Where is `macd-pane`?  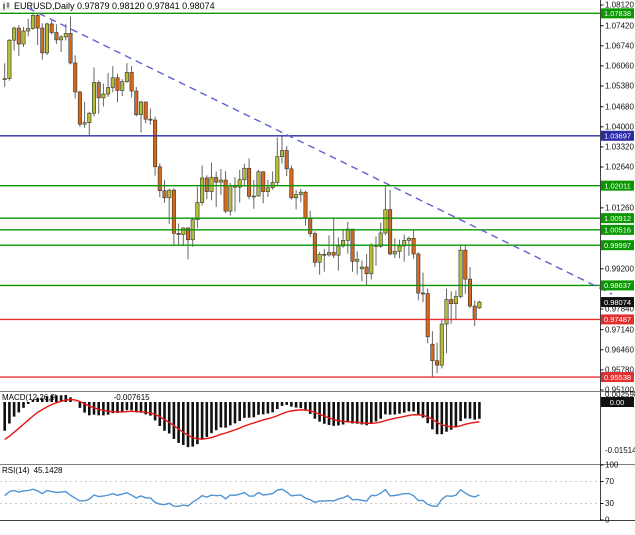
macd-pane is located at coordinates (242, 421).